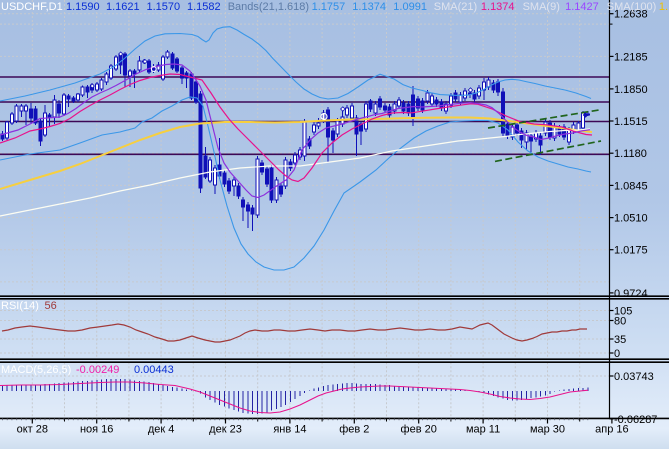  What do you see at coordinates (611, 430) in the screenshot?
I see `svg-text: апр 16` at bounding box center [611, 430].